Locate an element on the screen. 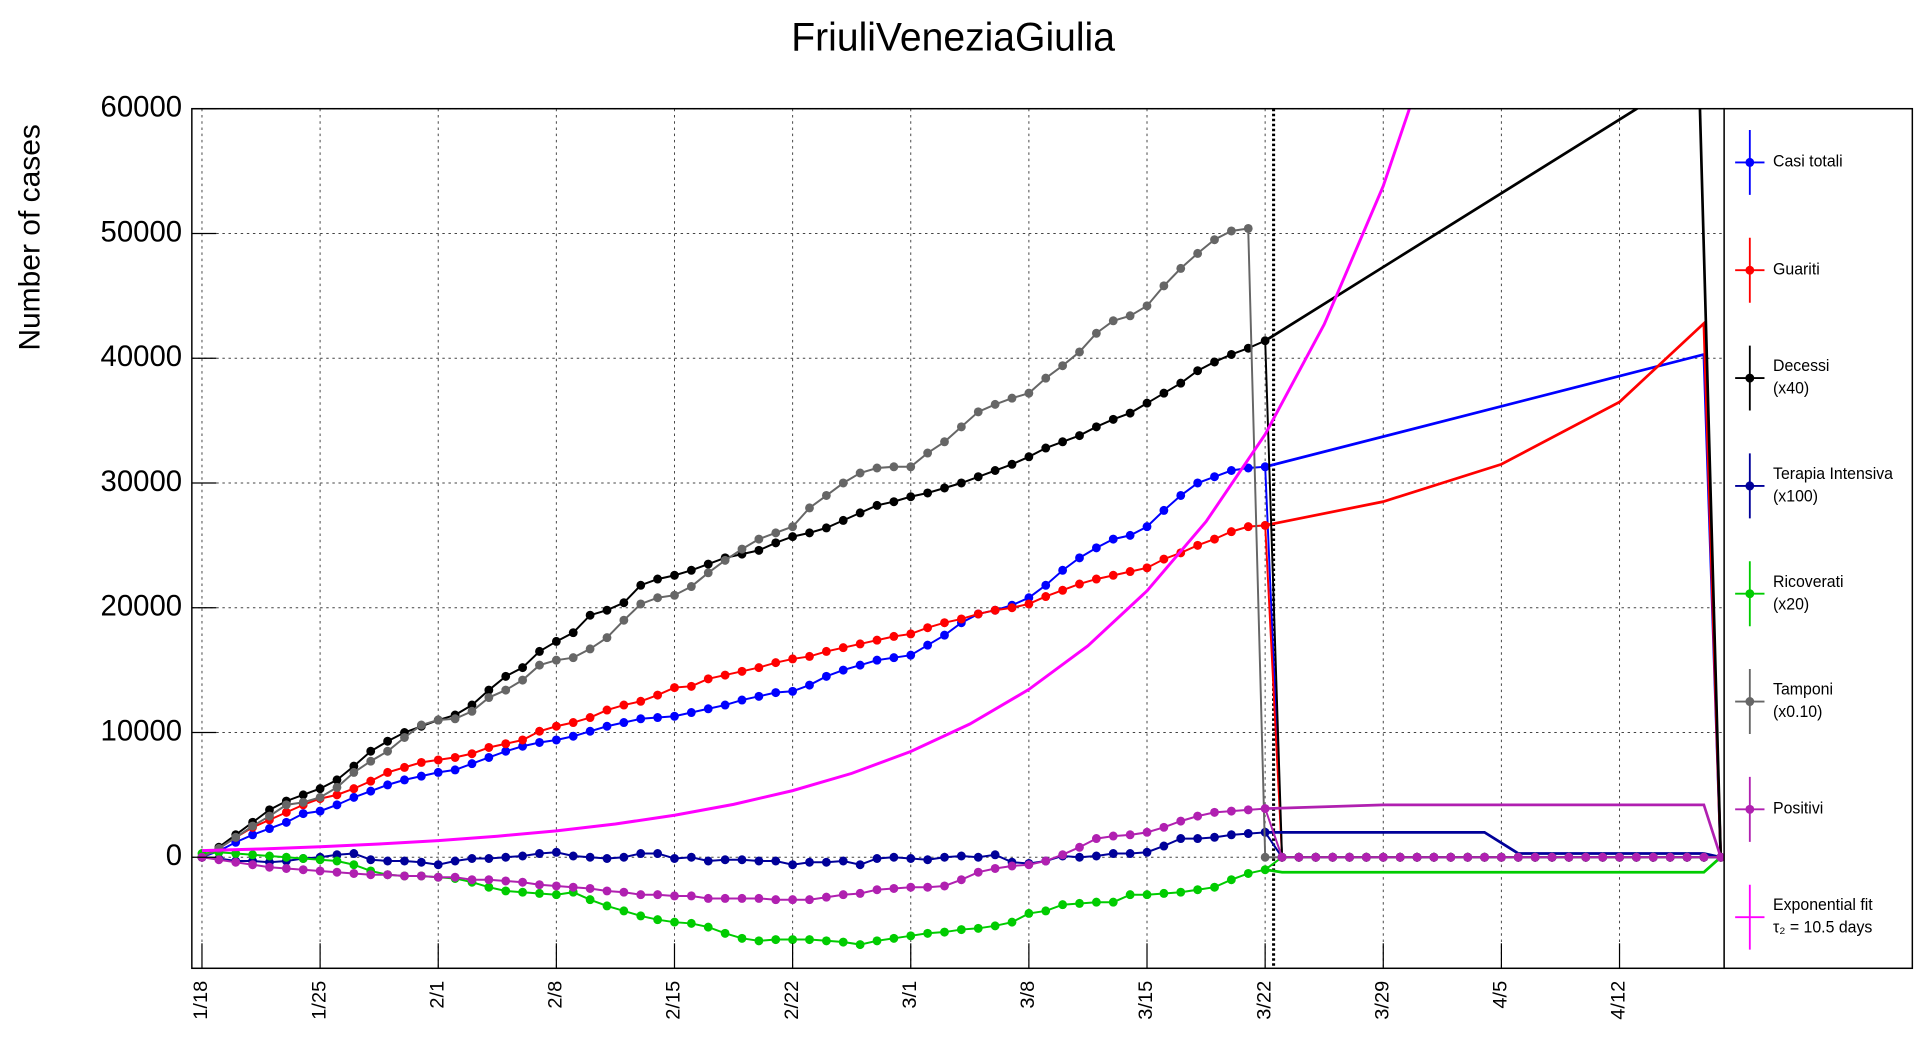 The image size is (1916, 1052). x-tick-label: 3/29 is located at coordinates (1383, 1000).